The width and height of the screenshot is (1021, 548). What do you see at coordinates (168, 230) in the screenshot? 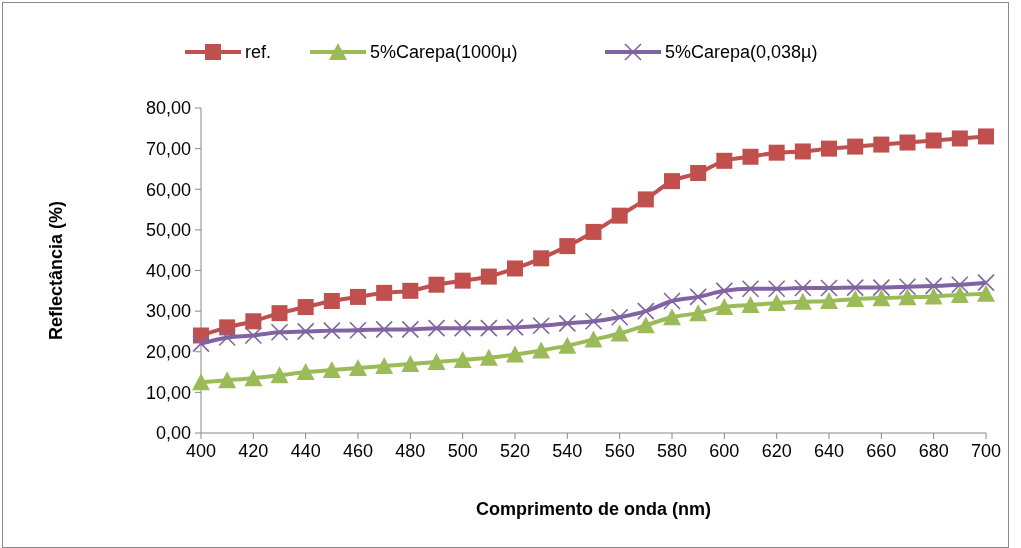
I see `y-tick-label: 50,00` at bounding box center [168, 230].